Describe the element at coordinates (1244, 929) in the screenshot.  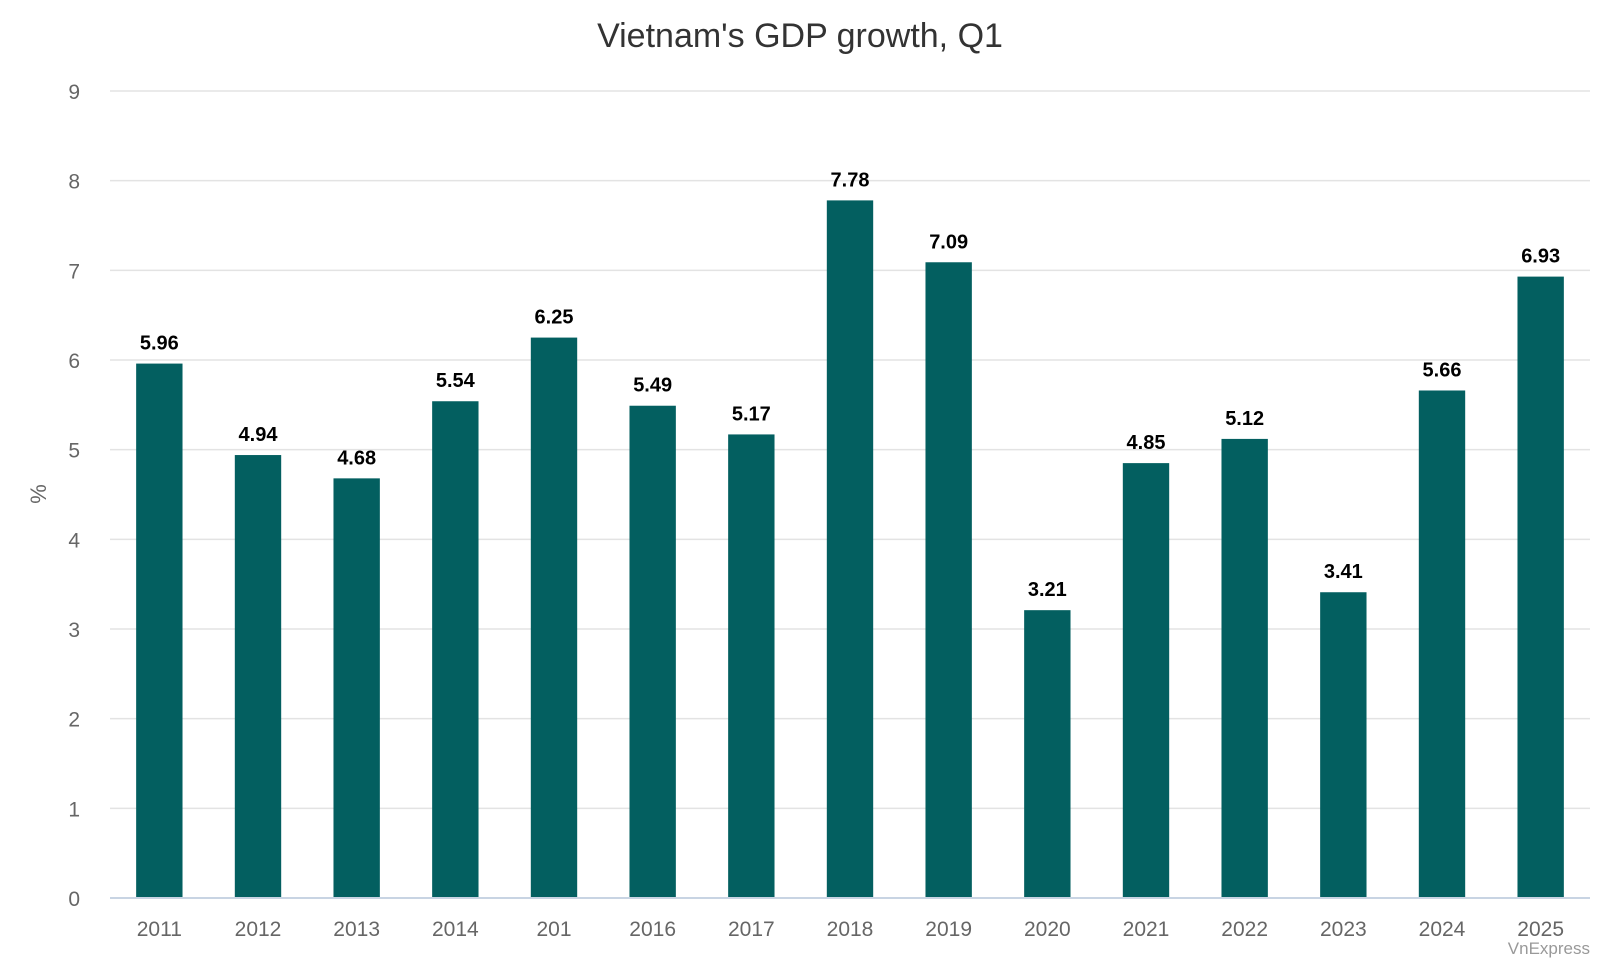
I see `x-tick-label: 2022` at that location.